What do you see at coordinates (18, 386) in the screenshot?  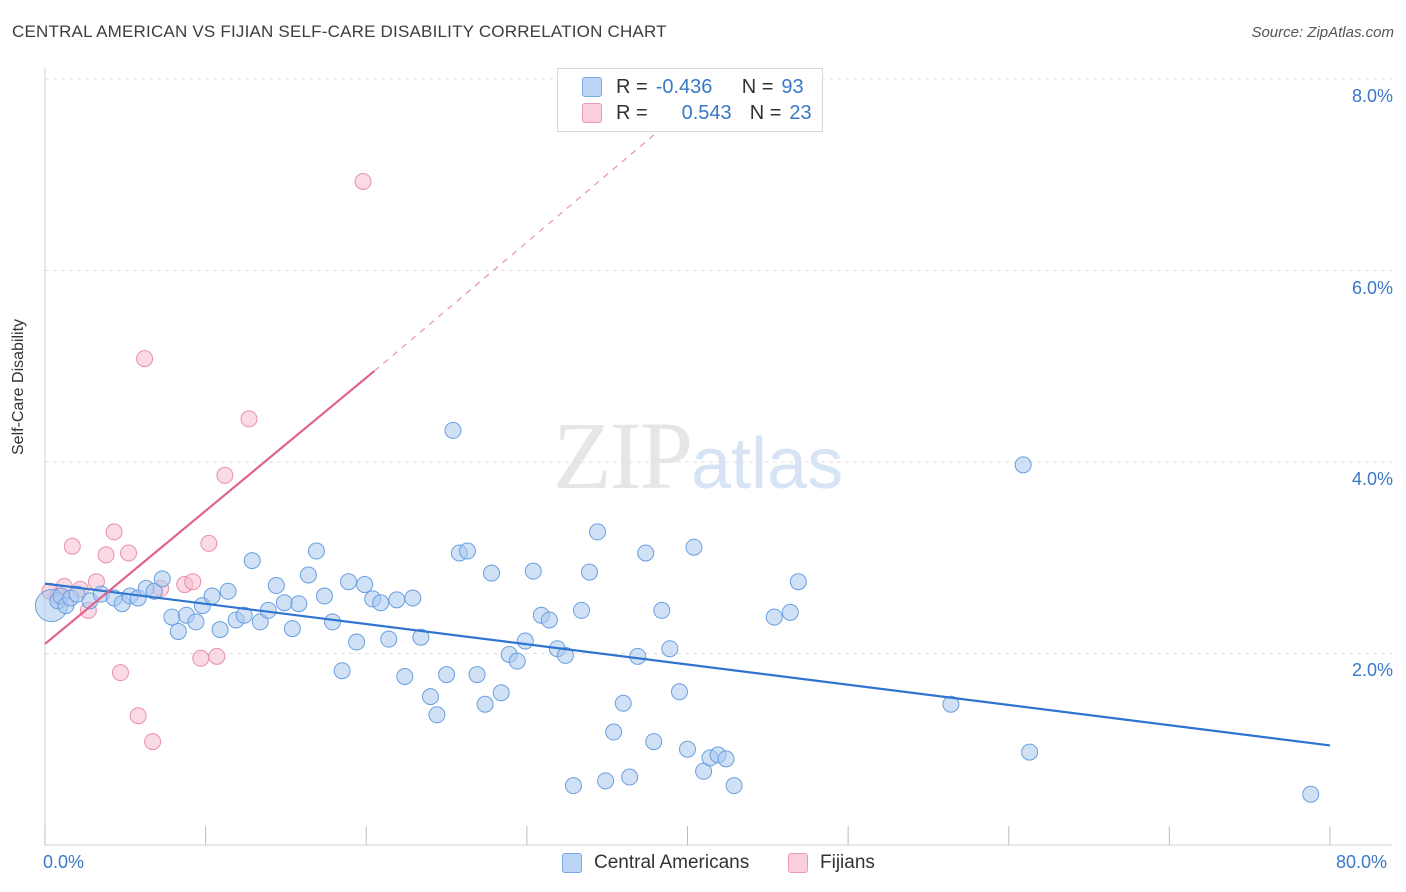 I see `y-axis-label: Self-Care Disability` at bounding box center [18, 386].